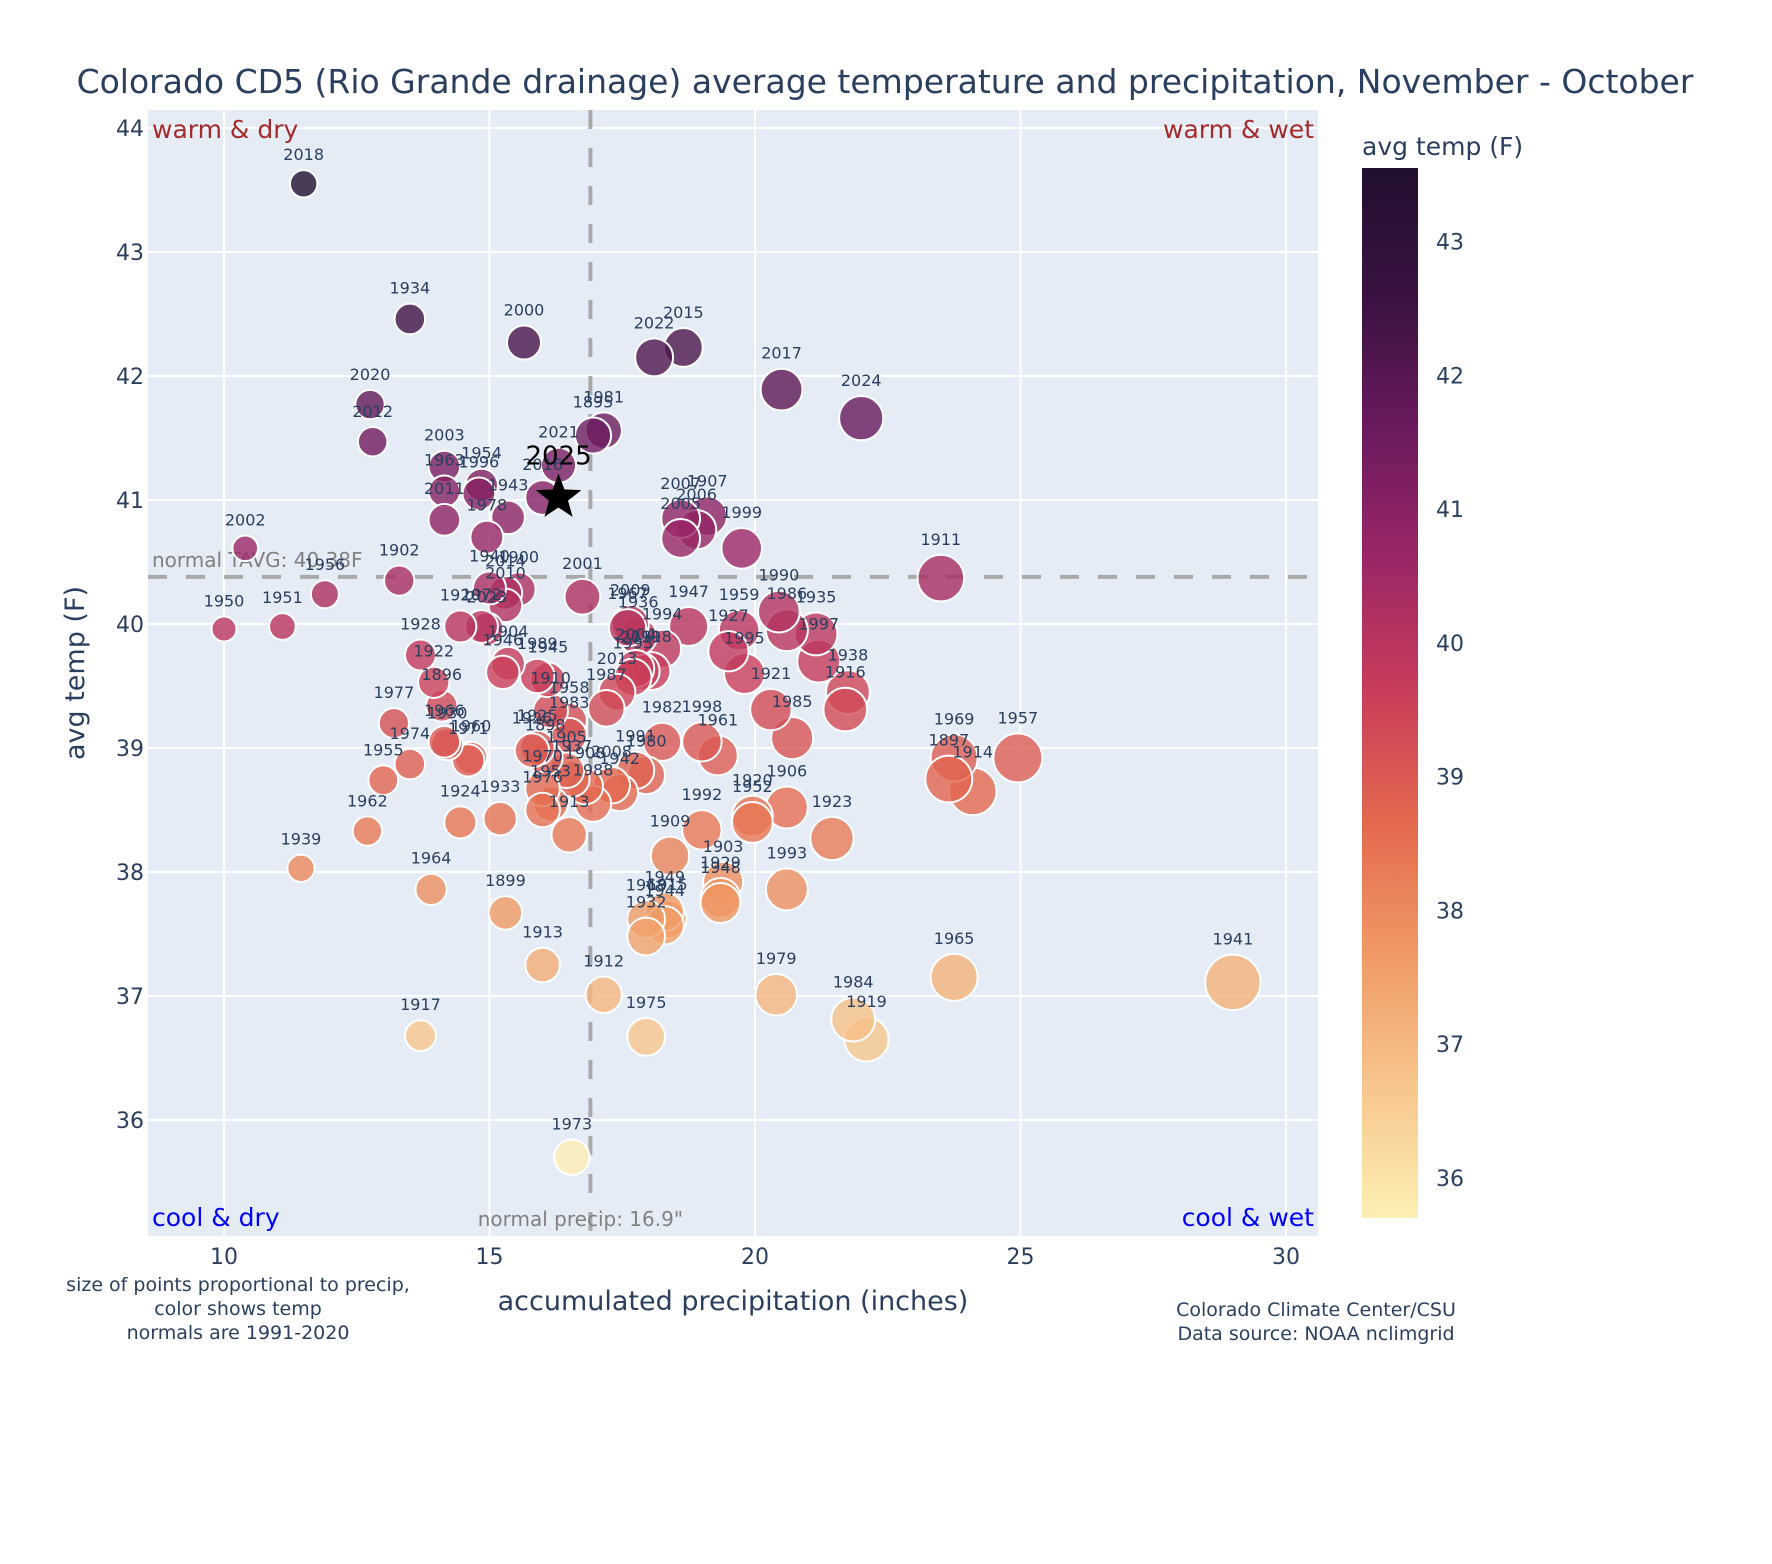 Image resolution: width=1772 pixels, height=1564 pixels. What do you see at coordinates (954, 938) in the screenshot?
I see `point-label: 1965` at bounding box center [954, 938].